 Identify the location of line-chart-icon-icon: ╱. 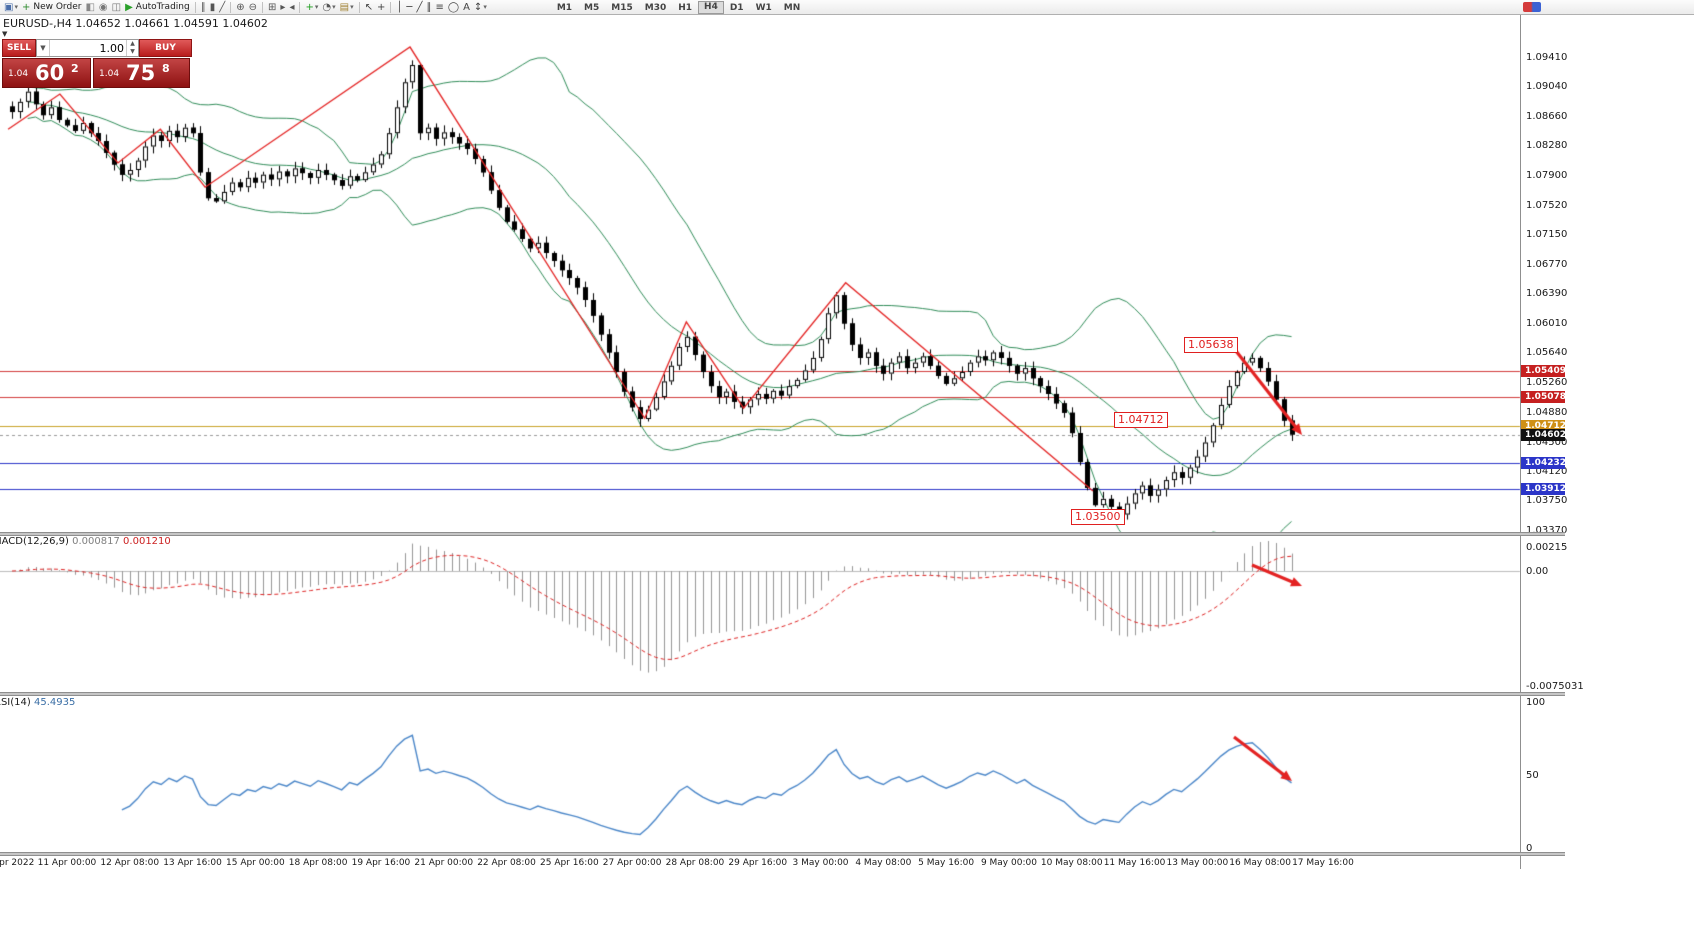
(222, 7).